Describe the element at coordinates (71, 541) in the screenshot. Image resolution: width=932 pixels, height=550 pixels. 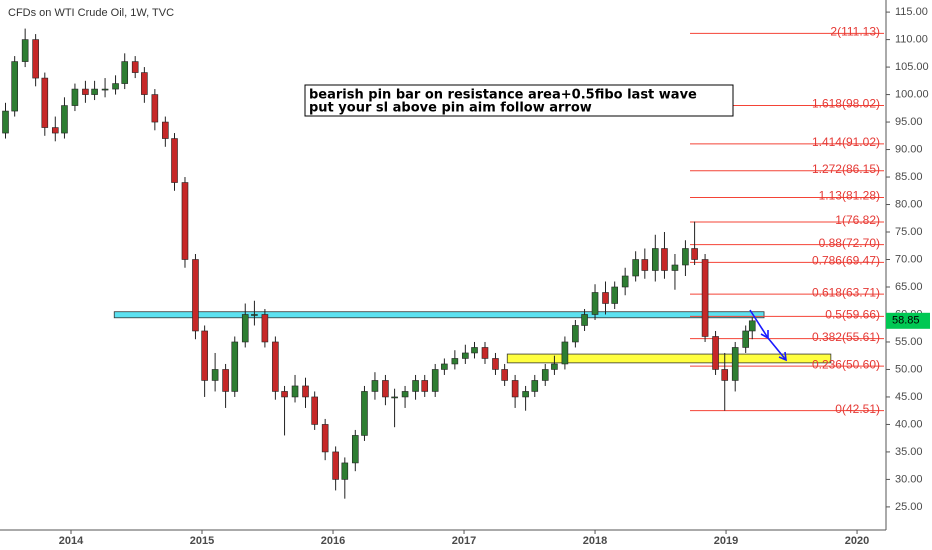
I see `x-tick-label: 2014` at that location.